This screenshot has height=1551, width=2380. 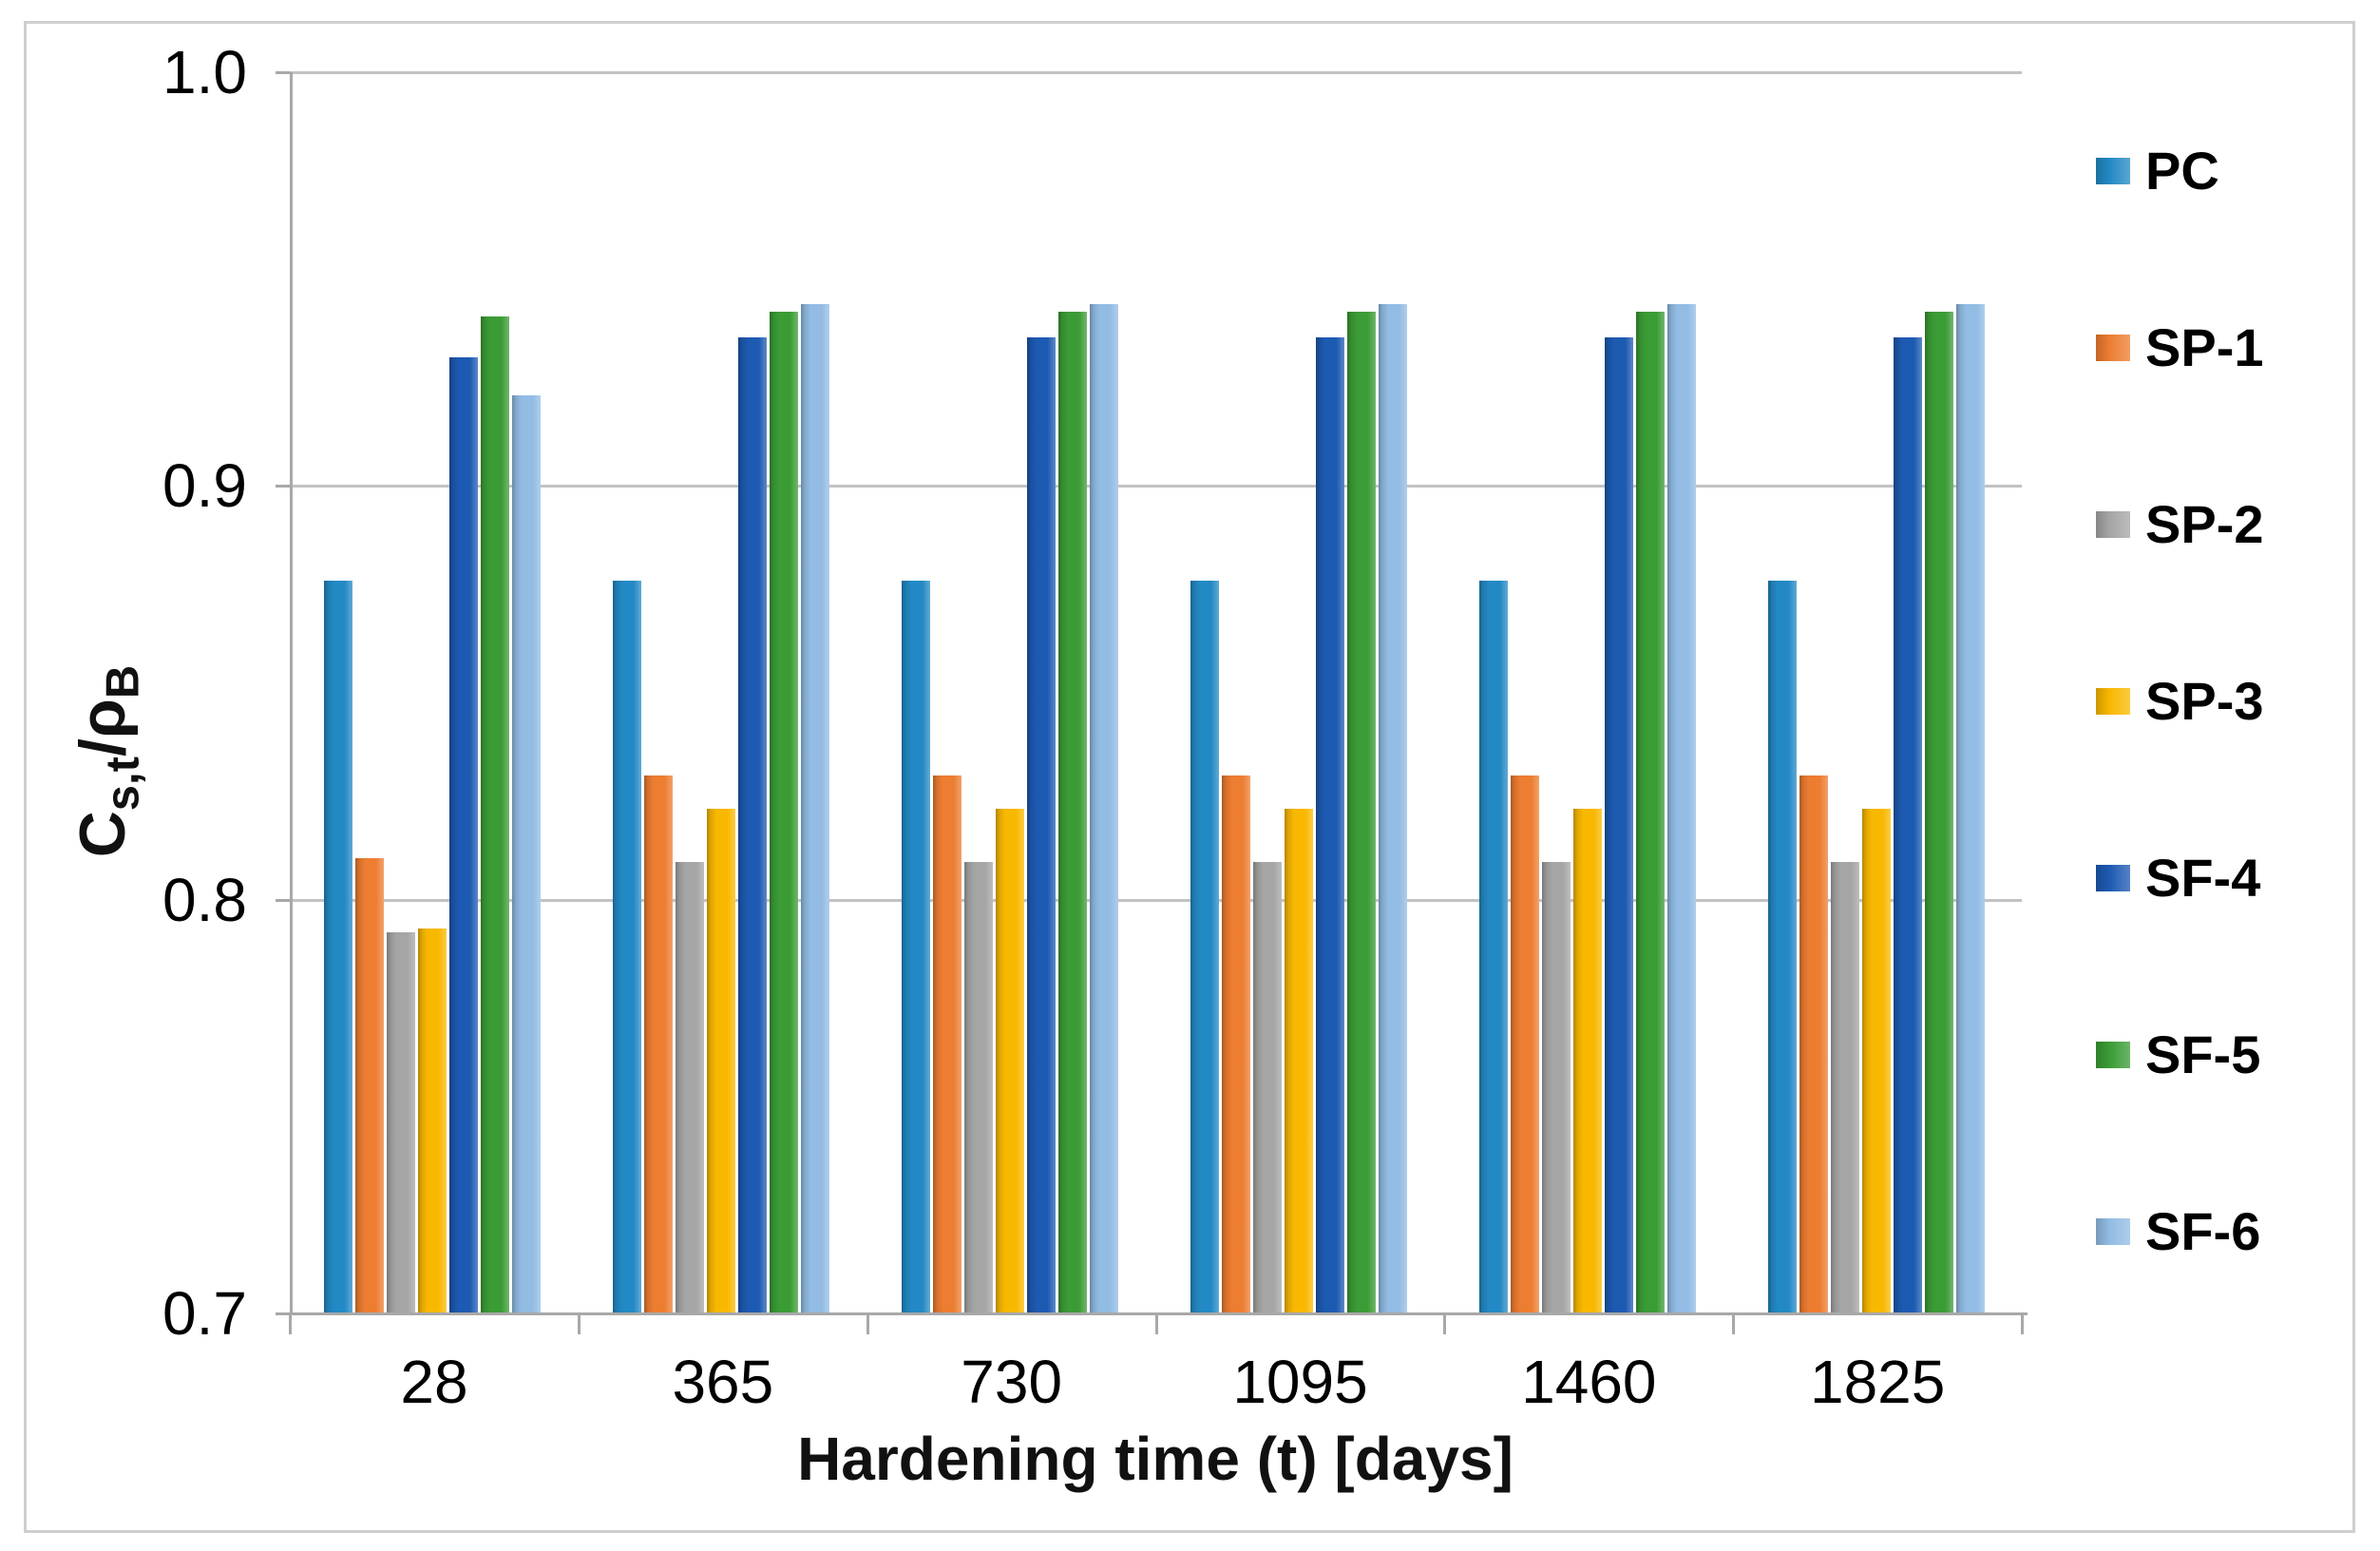 I want to click on legend-item-SP-2: SP-2, so click(x=2180, y=524).